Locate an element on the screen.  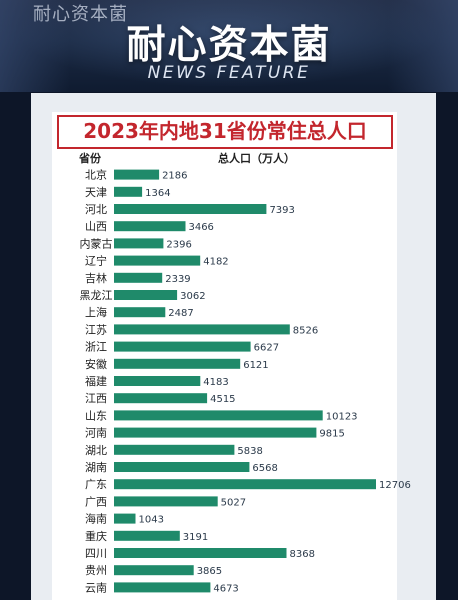
category-label: 湖南 is located at coordinates (96, 467).